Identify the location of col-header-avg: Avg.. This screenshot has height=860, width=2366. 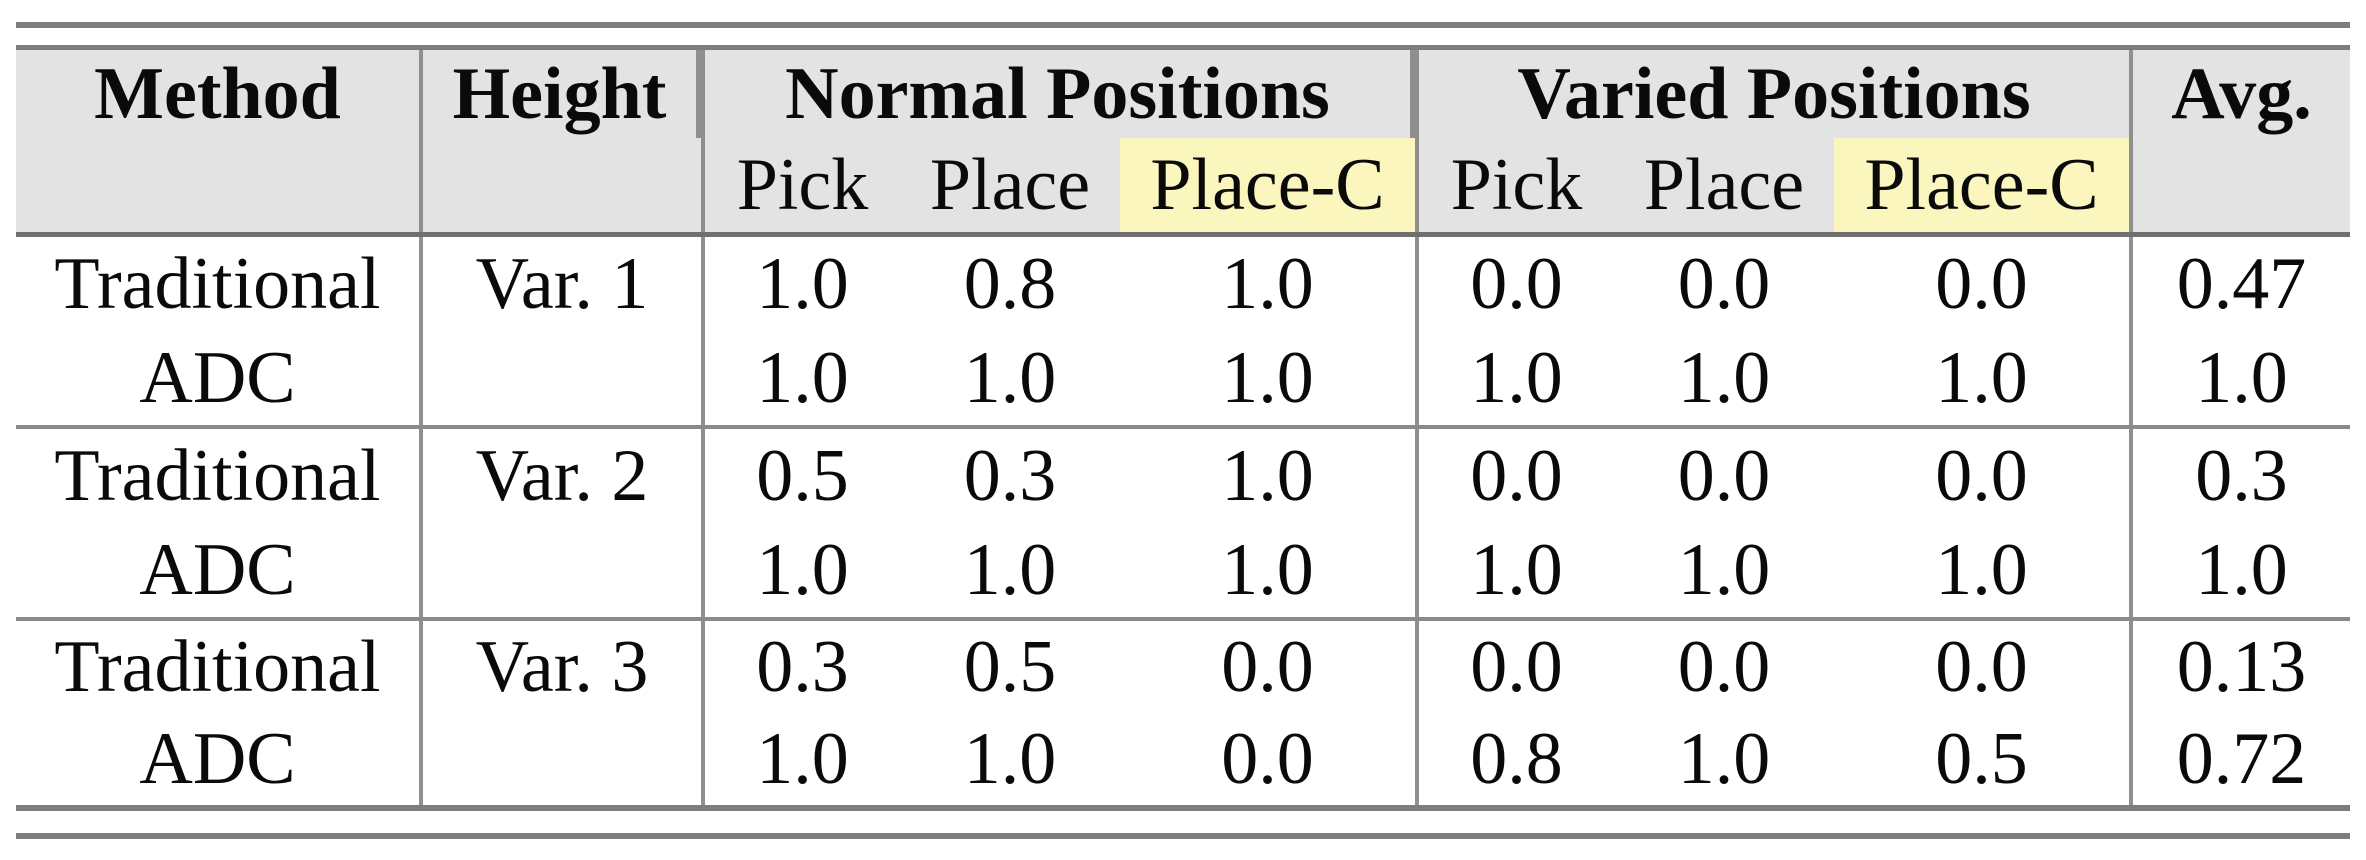
(2241, 94).